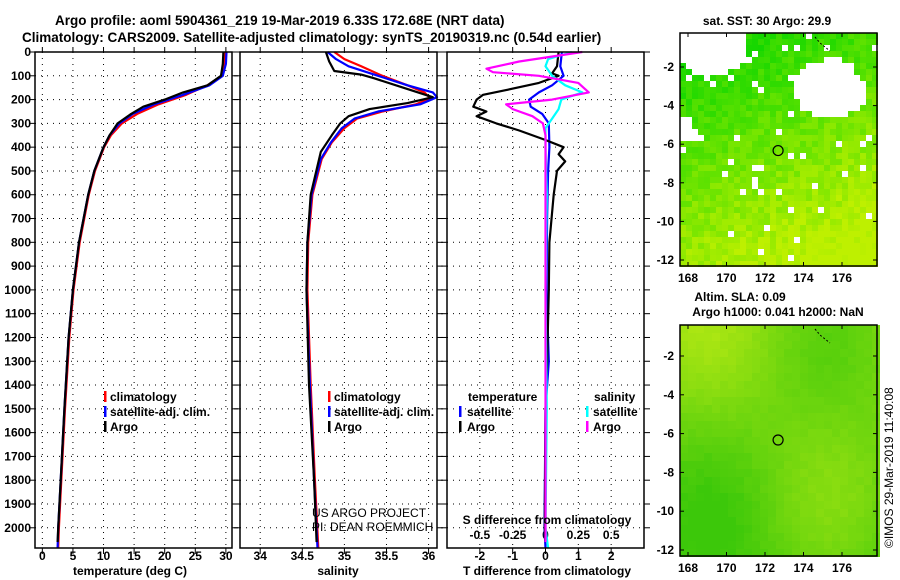 The width and height of the screenshot is (900, 580). What do you see at coordinates (369, 513) in the screenshot?
I see `project-credit: US ARGO PROJECT` at bounding box center [369, 513].